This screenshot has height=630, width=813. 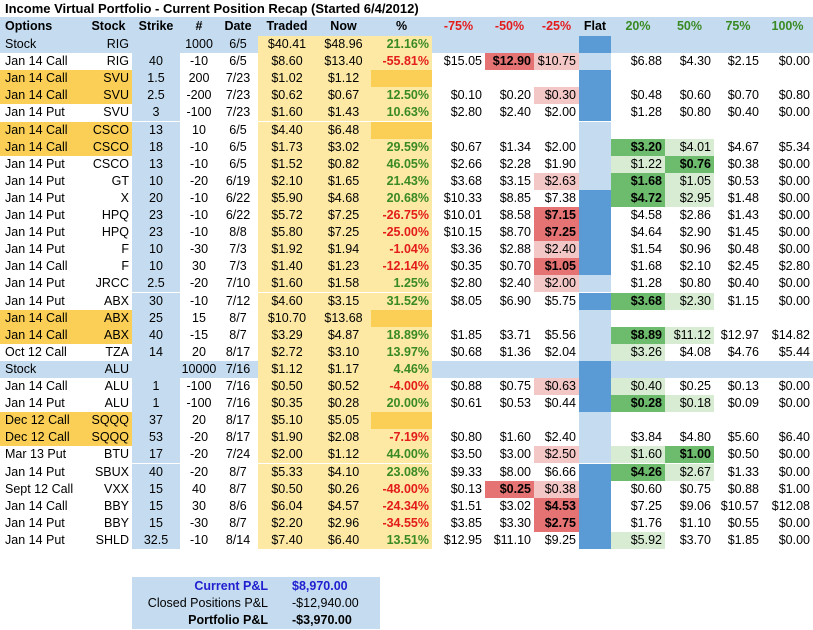 What do you see at coordinates (462, 215) in the screenshot?
I see `cell-m75: $10.01` at bounding box center [462, 215].